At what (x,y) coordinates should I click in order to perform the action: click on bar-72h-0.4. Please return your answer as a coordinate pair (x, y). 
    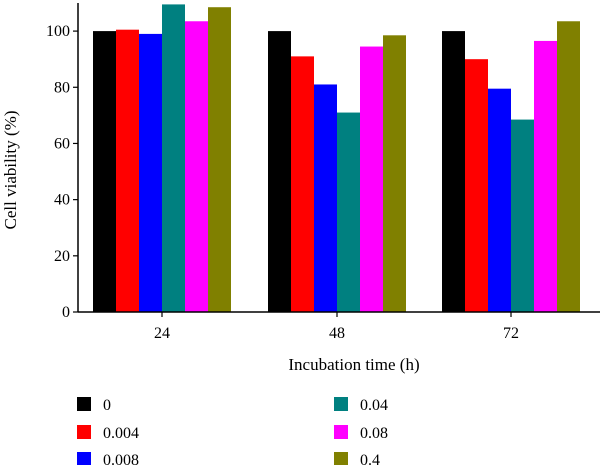
    Looking at the image, I should click on (568, 166).